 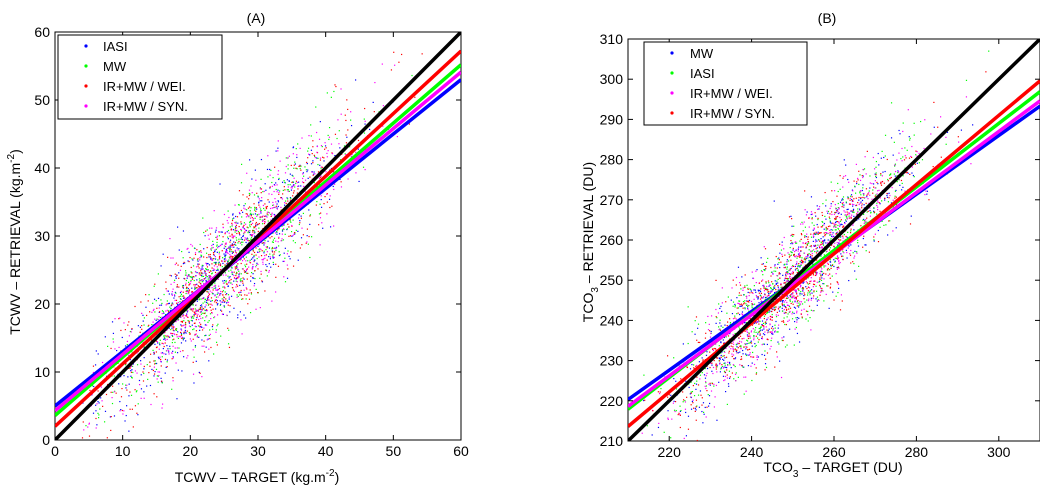 I want to click on panel-a-ylabel: TCWV – RETRIEVAL (kg.m-2), so click(x=14, y=242).